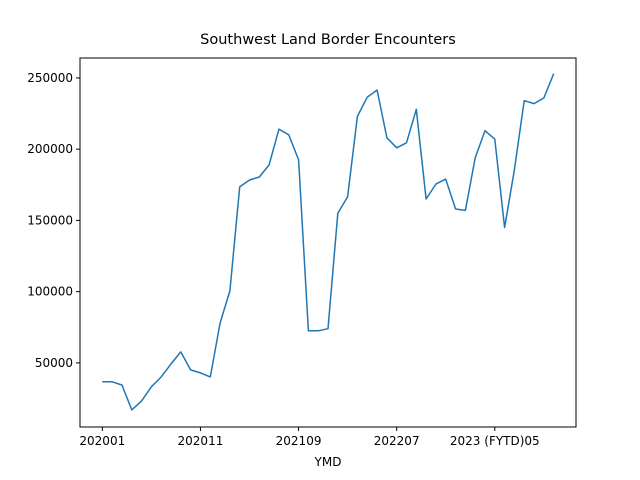 Image resolution: width=640 pixels, height=480 pixels. What do you see at coordinates (54, 363) in the screenshot?
I see `y-tick-label: 50000` at bounding box center [54, 363].